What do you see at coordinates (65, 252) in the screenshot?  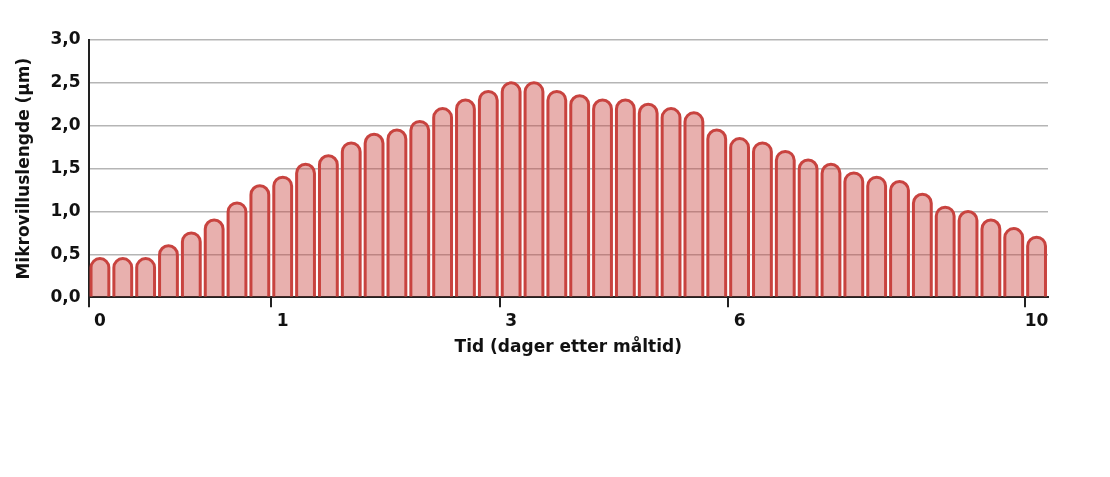 I see `y-tick-label: 0,5` at bounding box center [65, 252].